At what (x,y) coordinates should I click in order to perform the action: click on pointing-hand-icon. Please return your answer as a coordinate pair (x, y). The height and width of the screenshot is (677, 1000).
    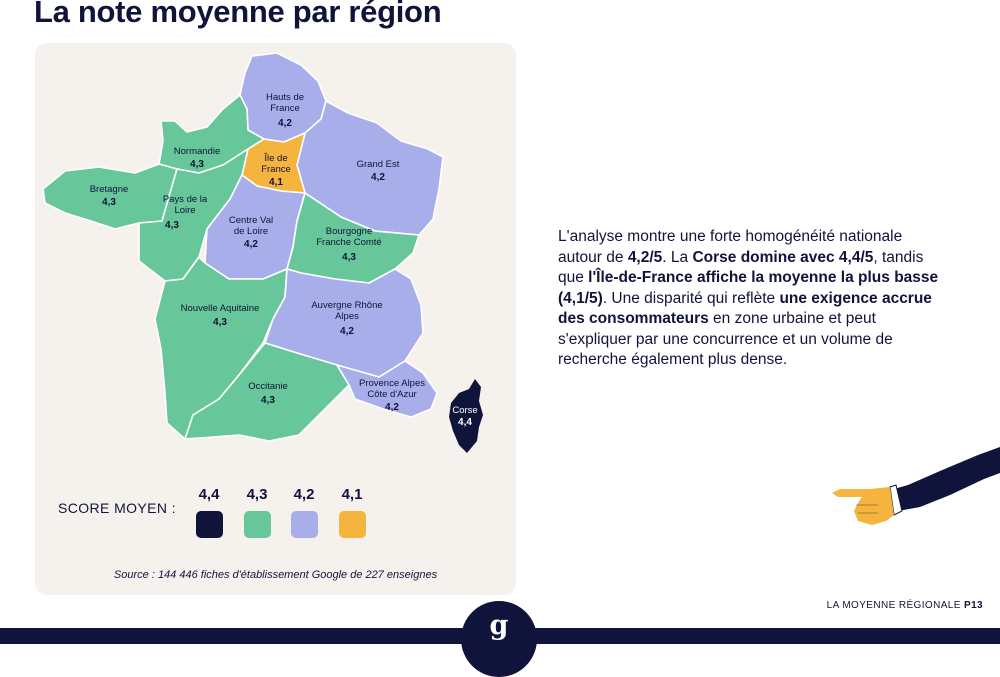
    Looking at the image, I should click on (916, 486).